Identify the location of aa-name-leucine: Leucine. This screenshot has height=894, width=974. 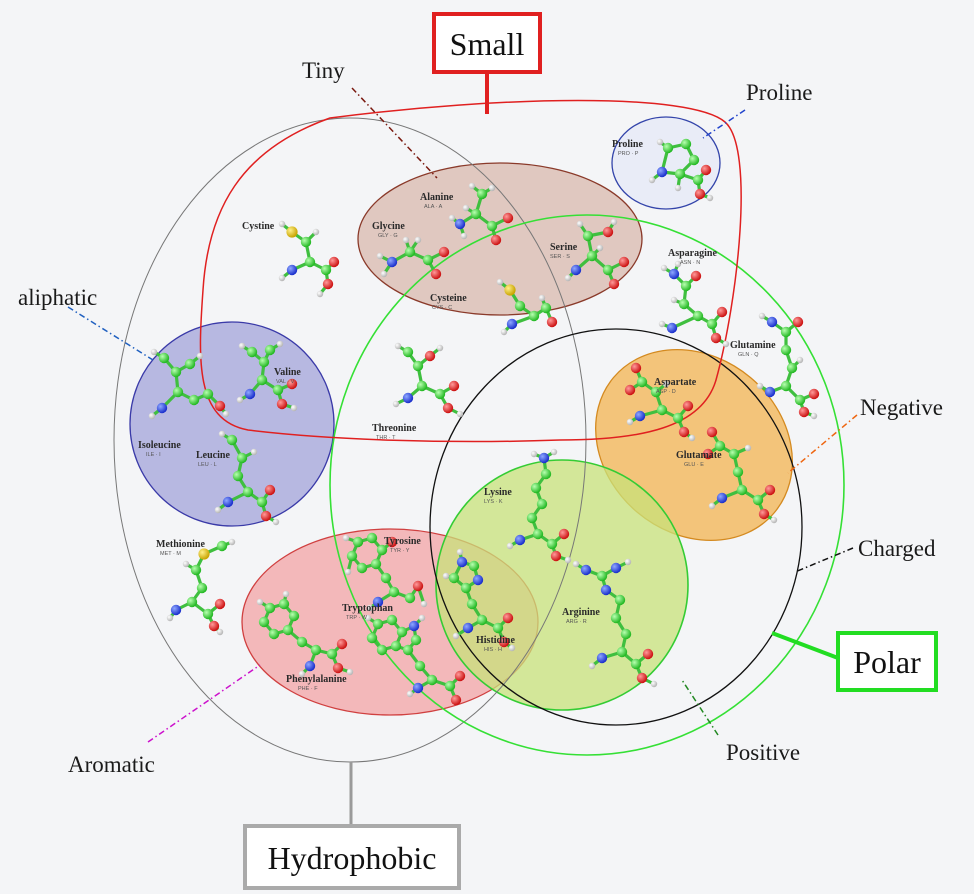
(213, 455).